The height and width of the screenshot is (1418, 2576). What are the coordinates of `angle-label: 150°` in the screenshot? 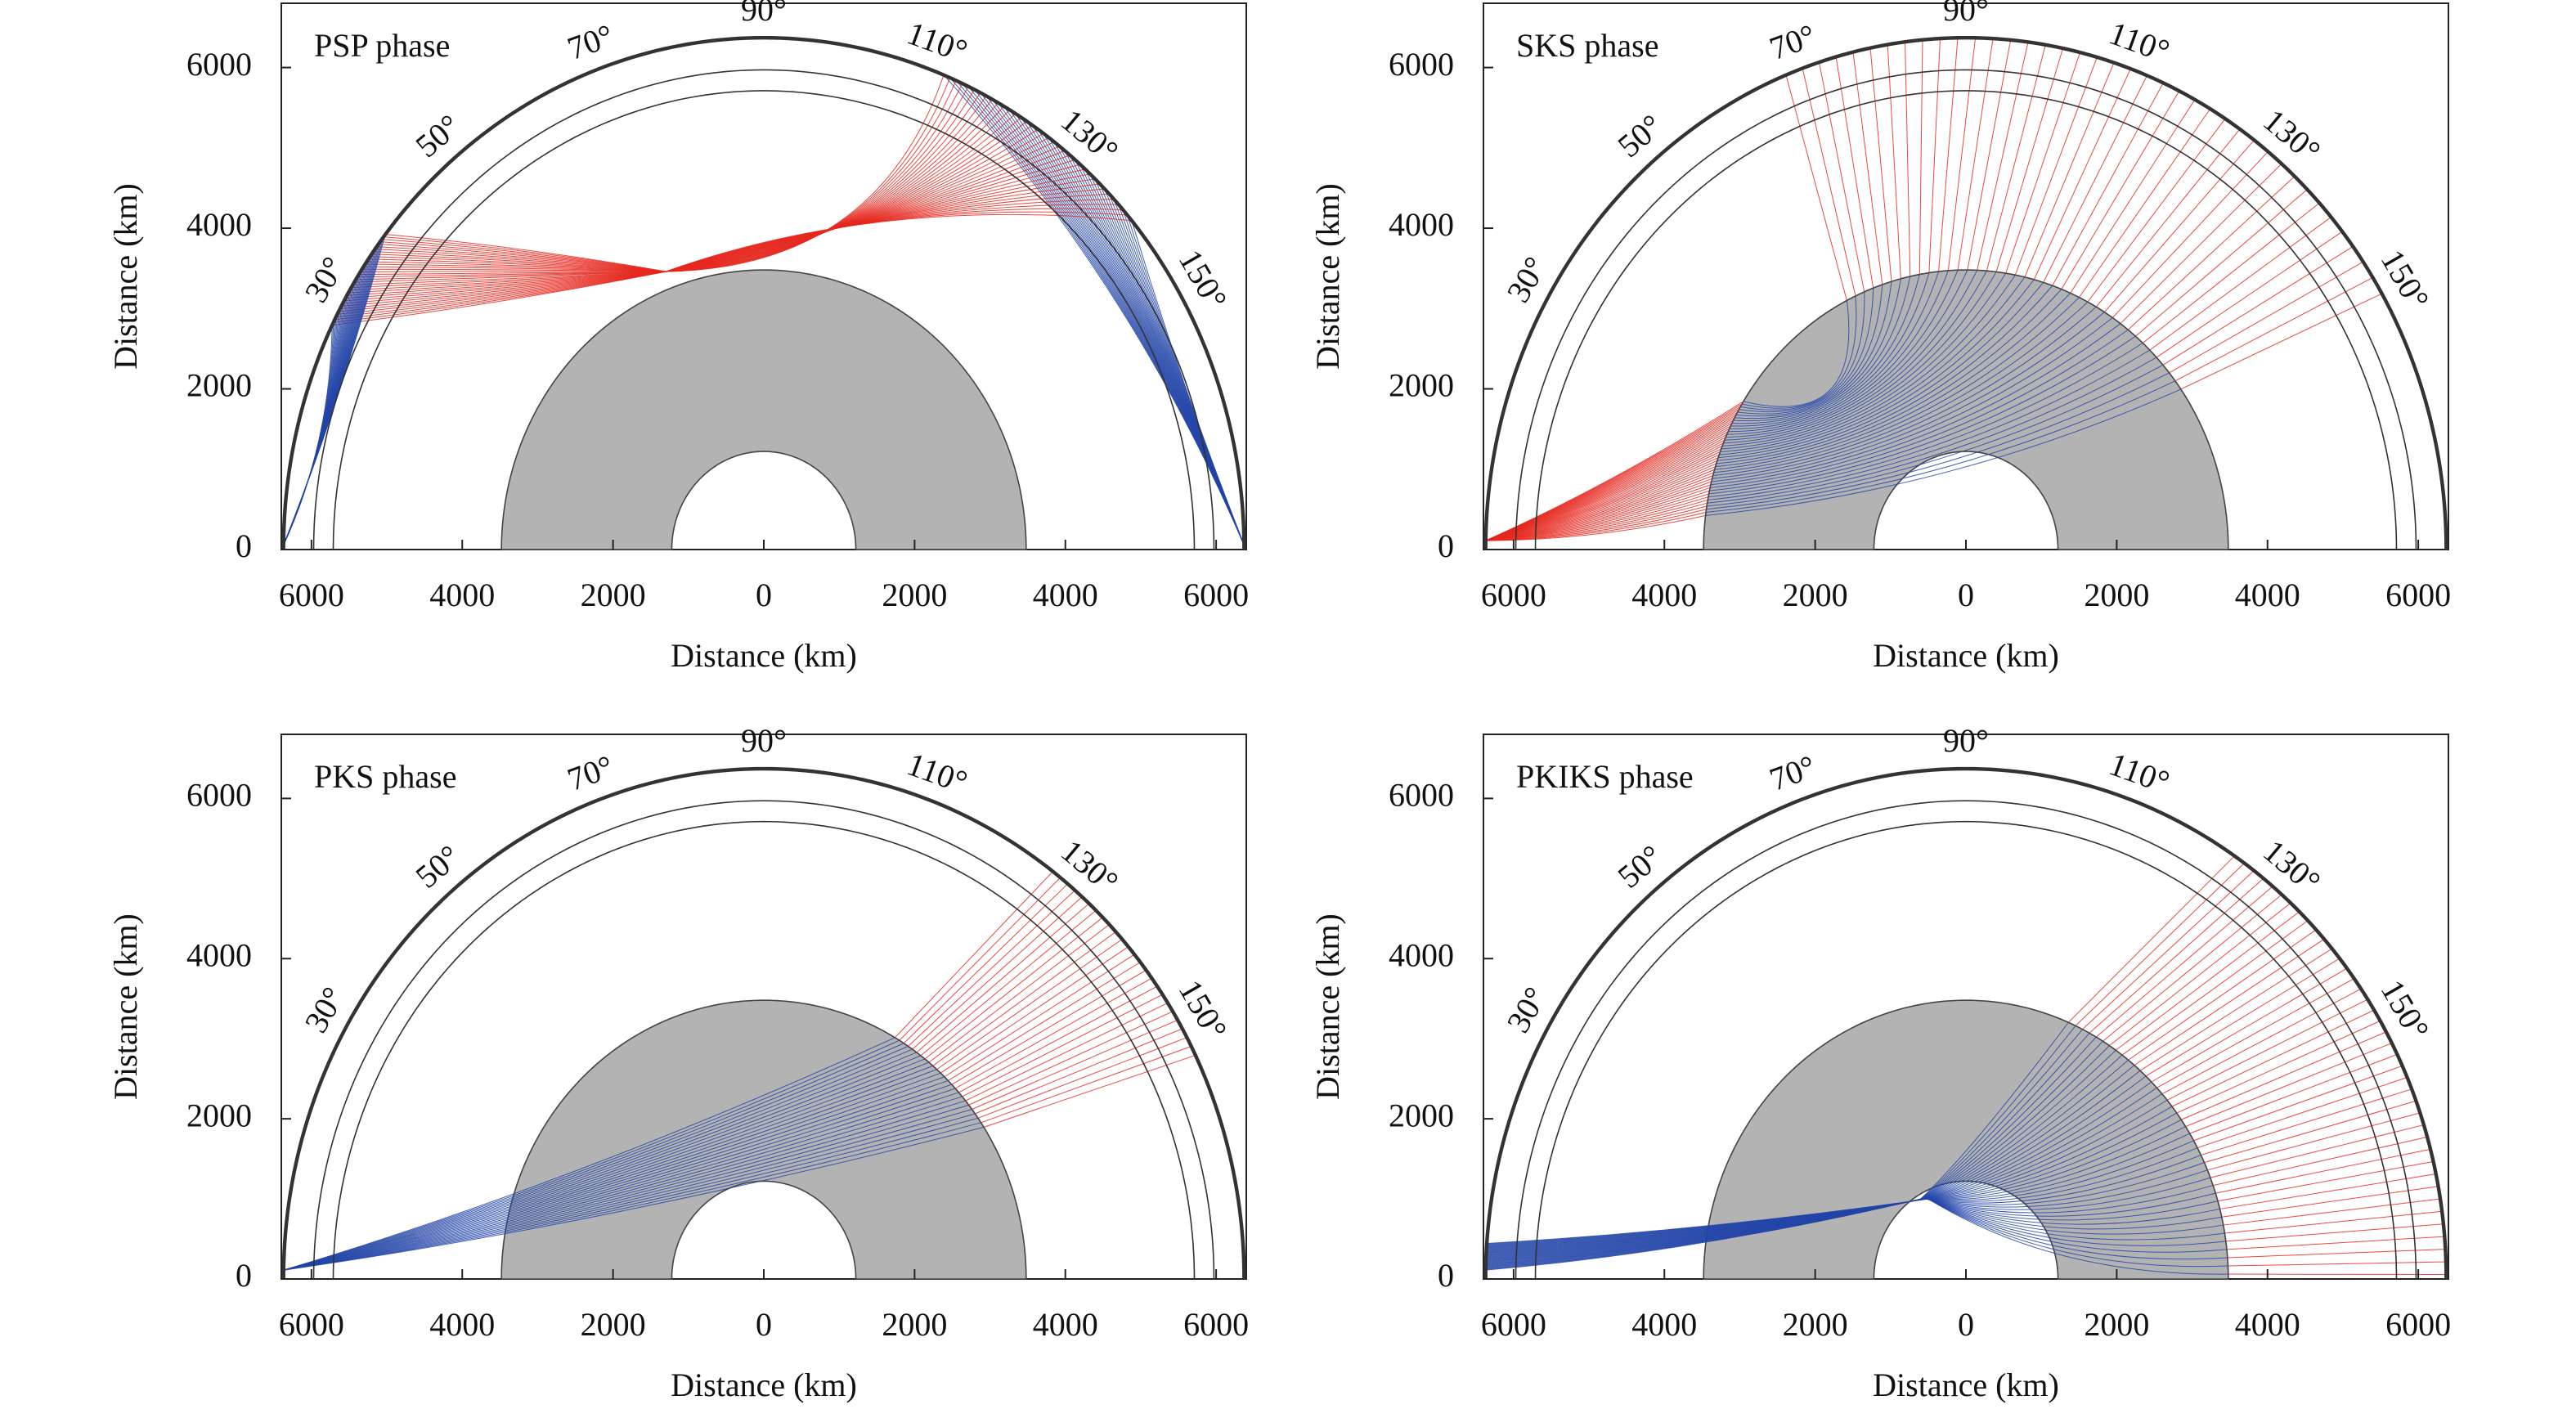 It's located at (1204, 280).